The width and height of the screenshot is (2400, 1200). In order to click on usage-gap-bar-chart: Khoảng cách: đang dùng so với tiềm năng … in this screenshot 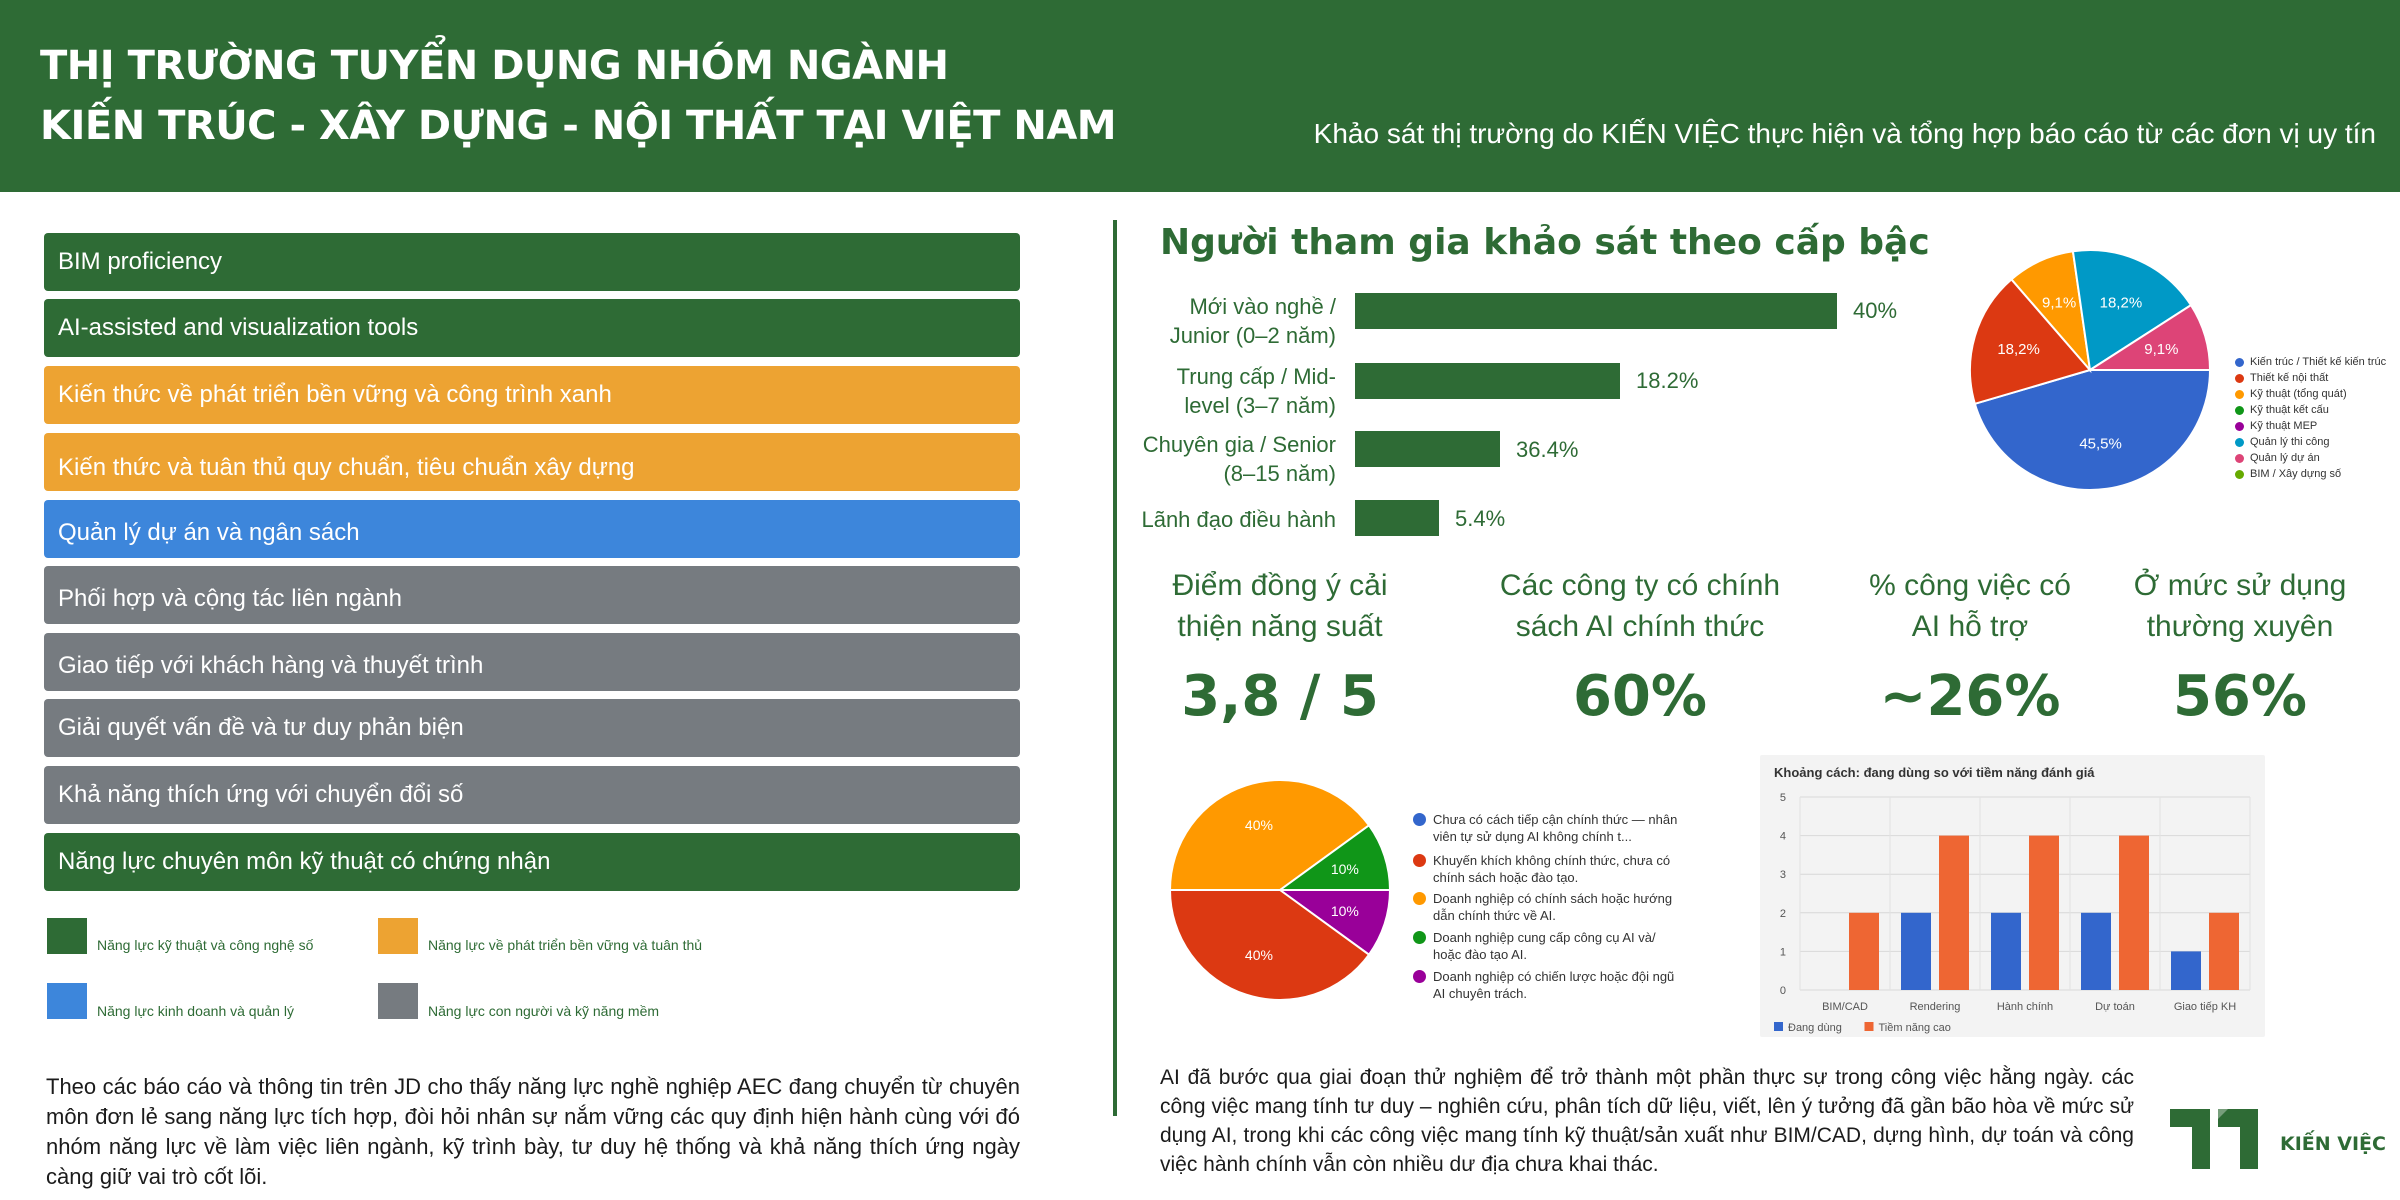, I will do `click(2012, 896)`.